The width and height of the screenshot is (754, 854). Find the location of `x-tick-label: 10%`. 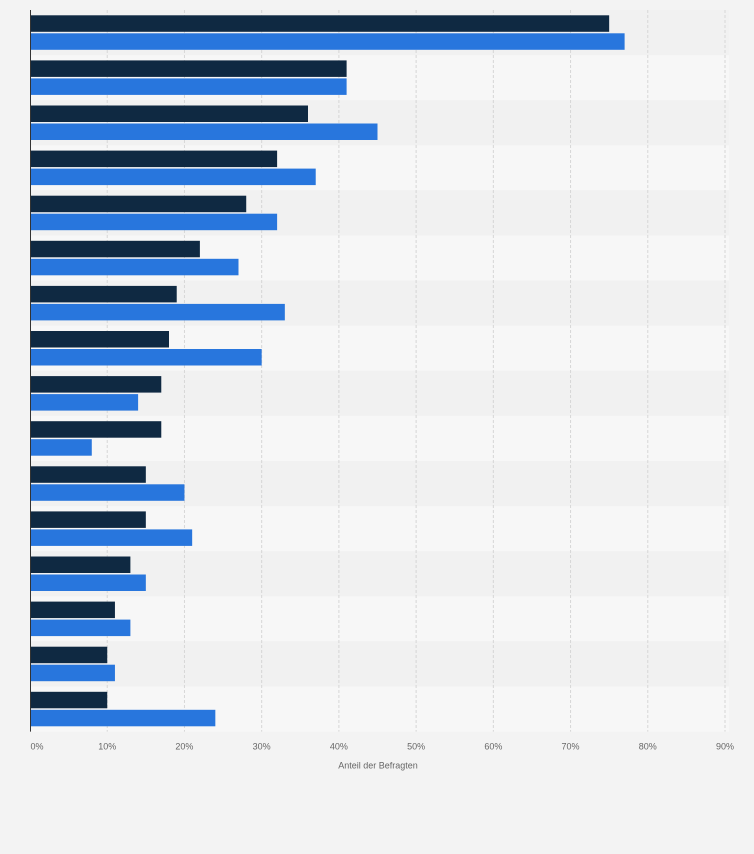

x-tick-label: 10% is located at coordinates (107, 747).